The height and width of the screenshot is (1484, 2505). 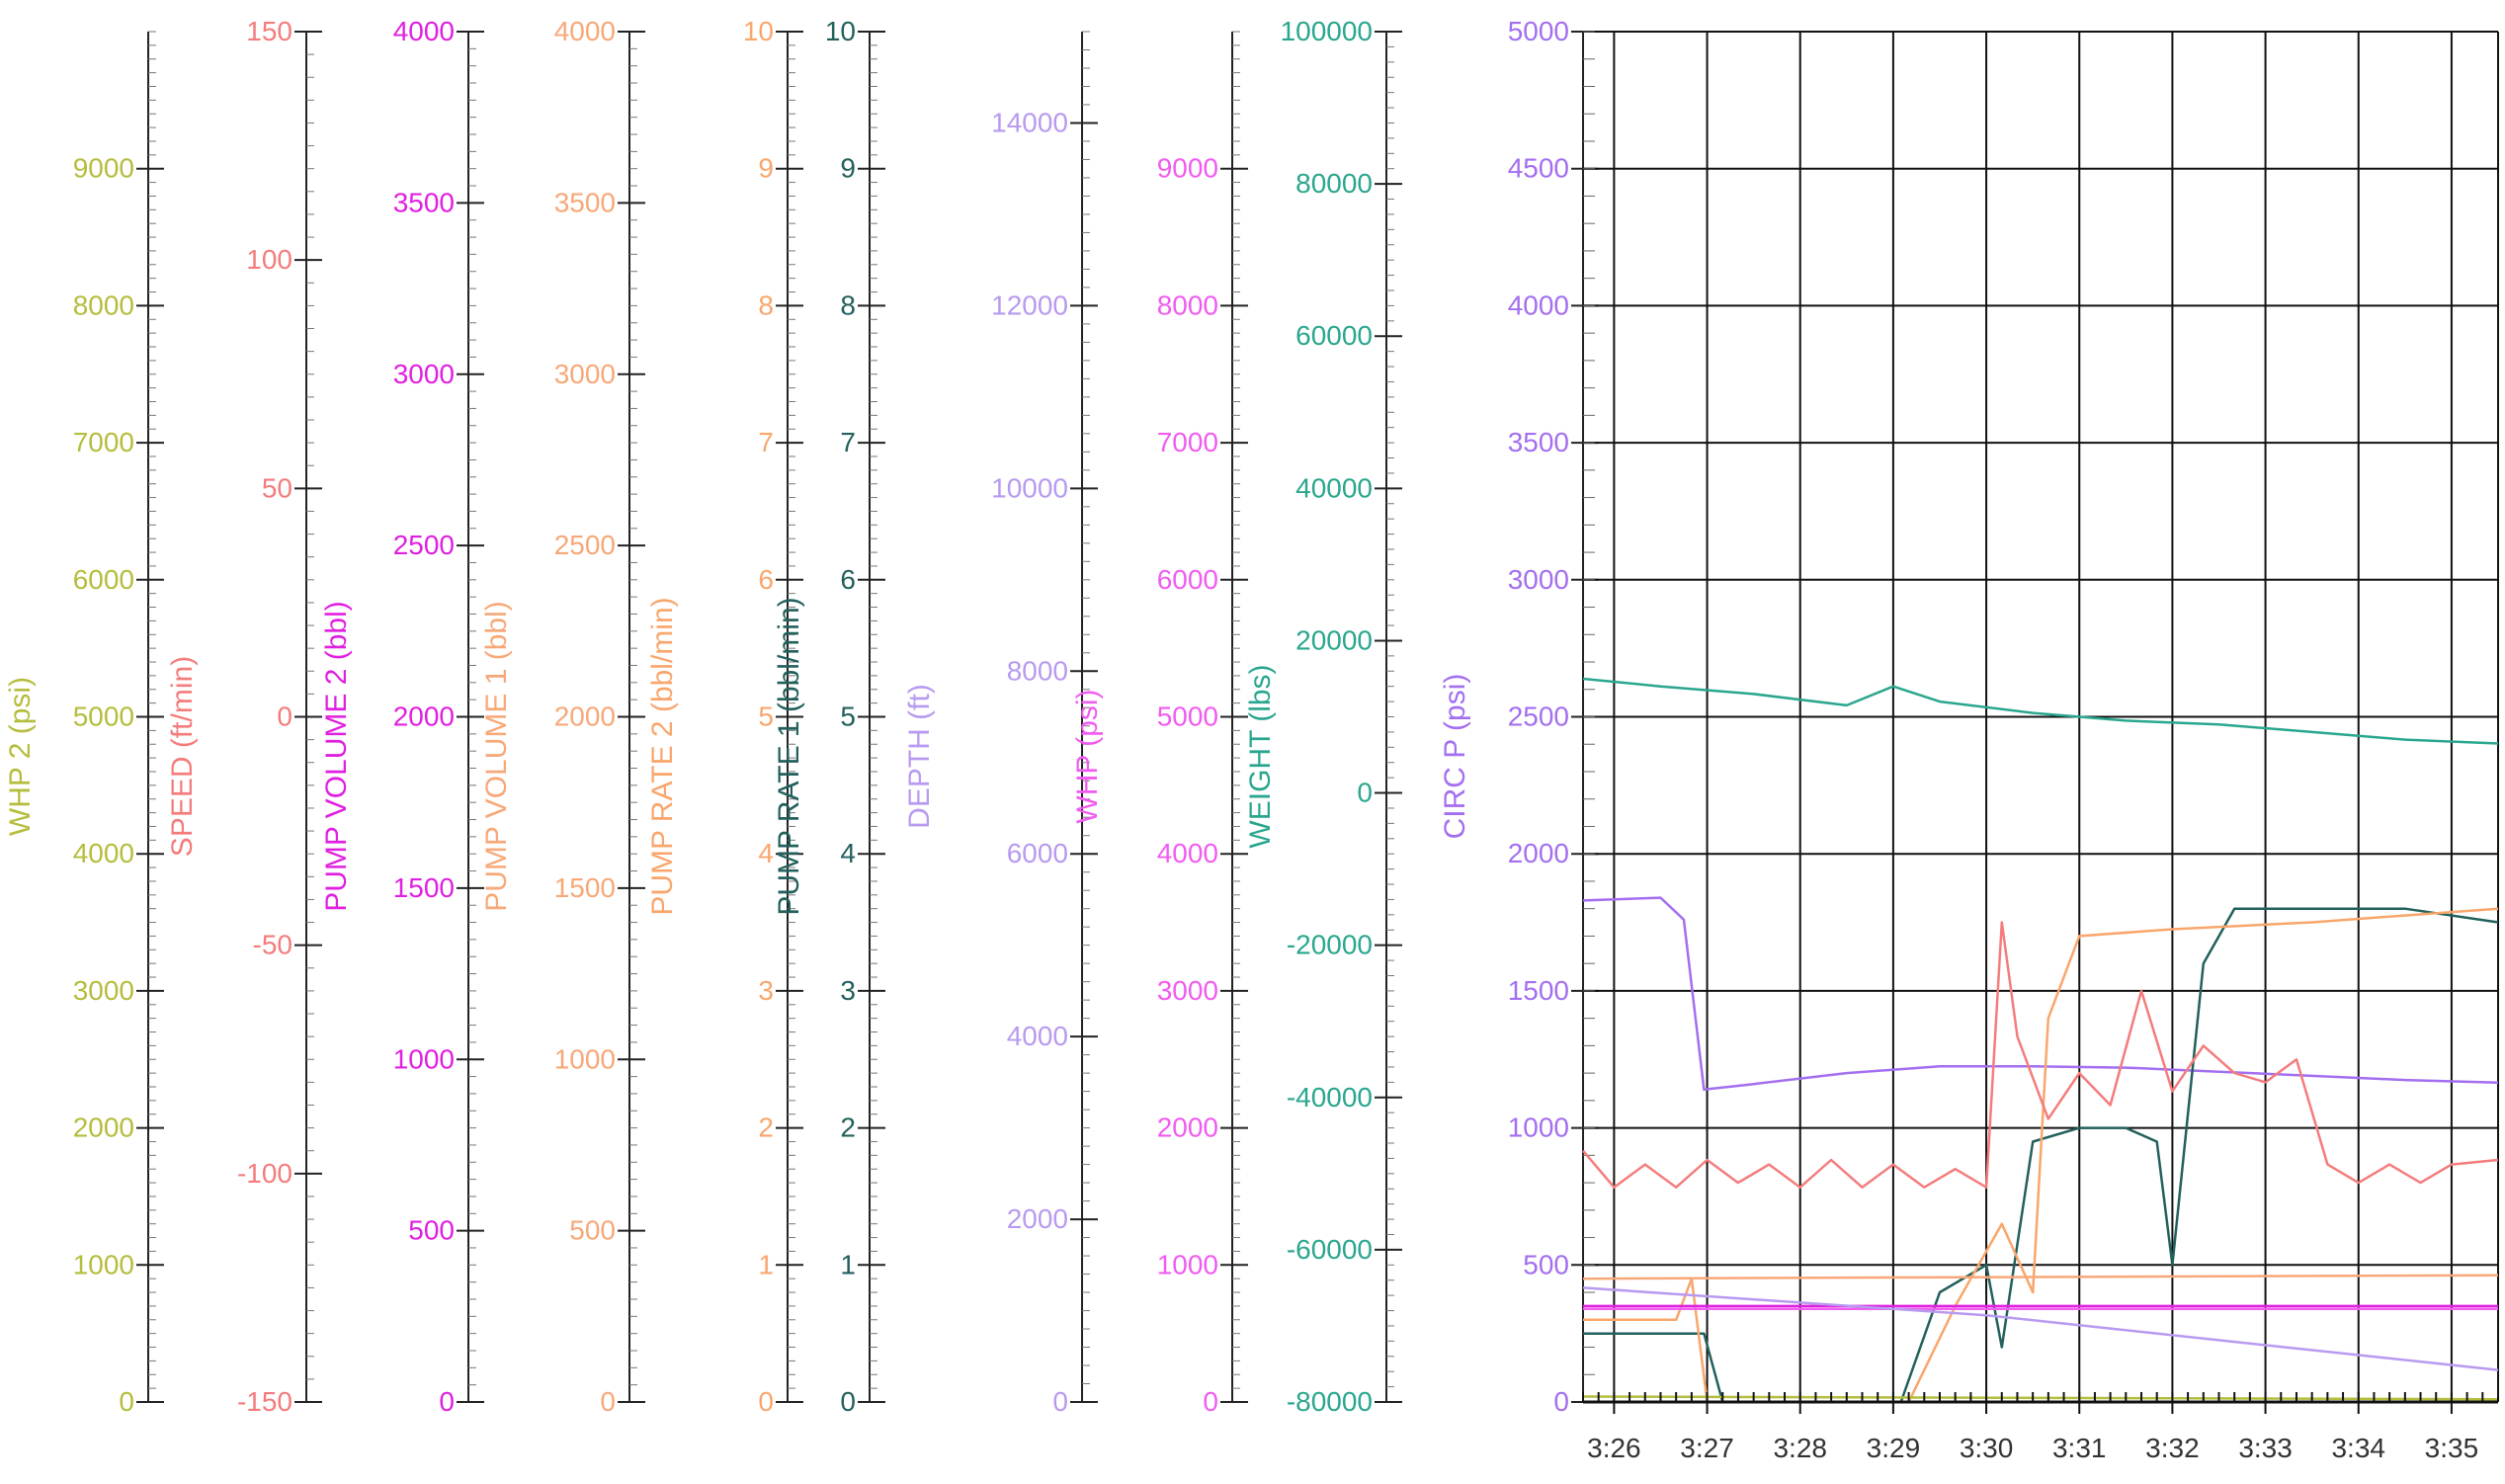 What do you see at coordinates (663, 756) in the screenshot?
I see `axis-title-pump-rate-2: PUMP RATE 2 (bbl/min)` at bounding box center [663, 756].